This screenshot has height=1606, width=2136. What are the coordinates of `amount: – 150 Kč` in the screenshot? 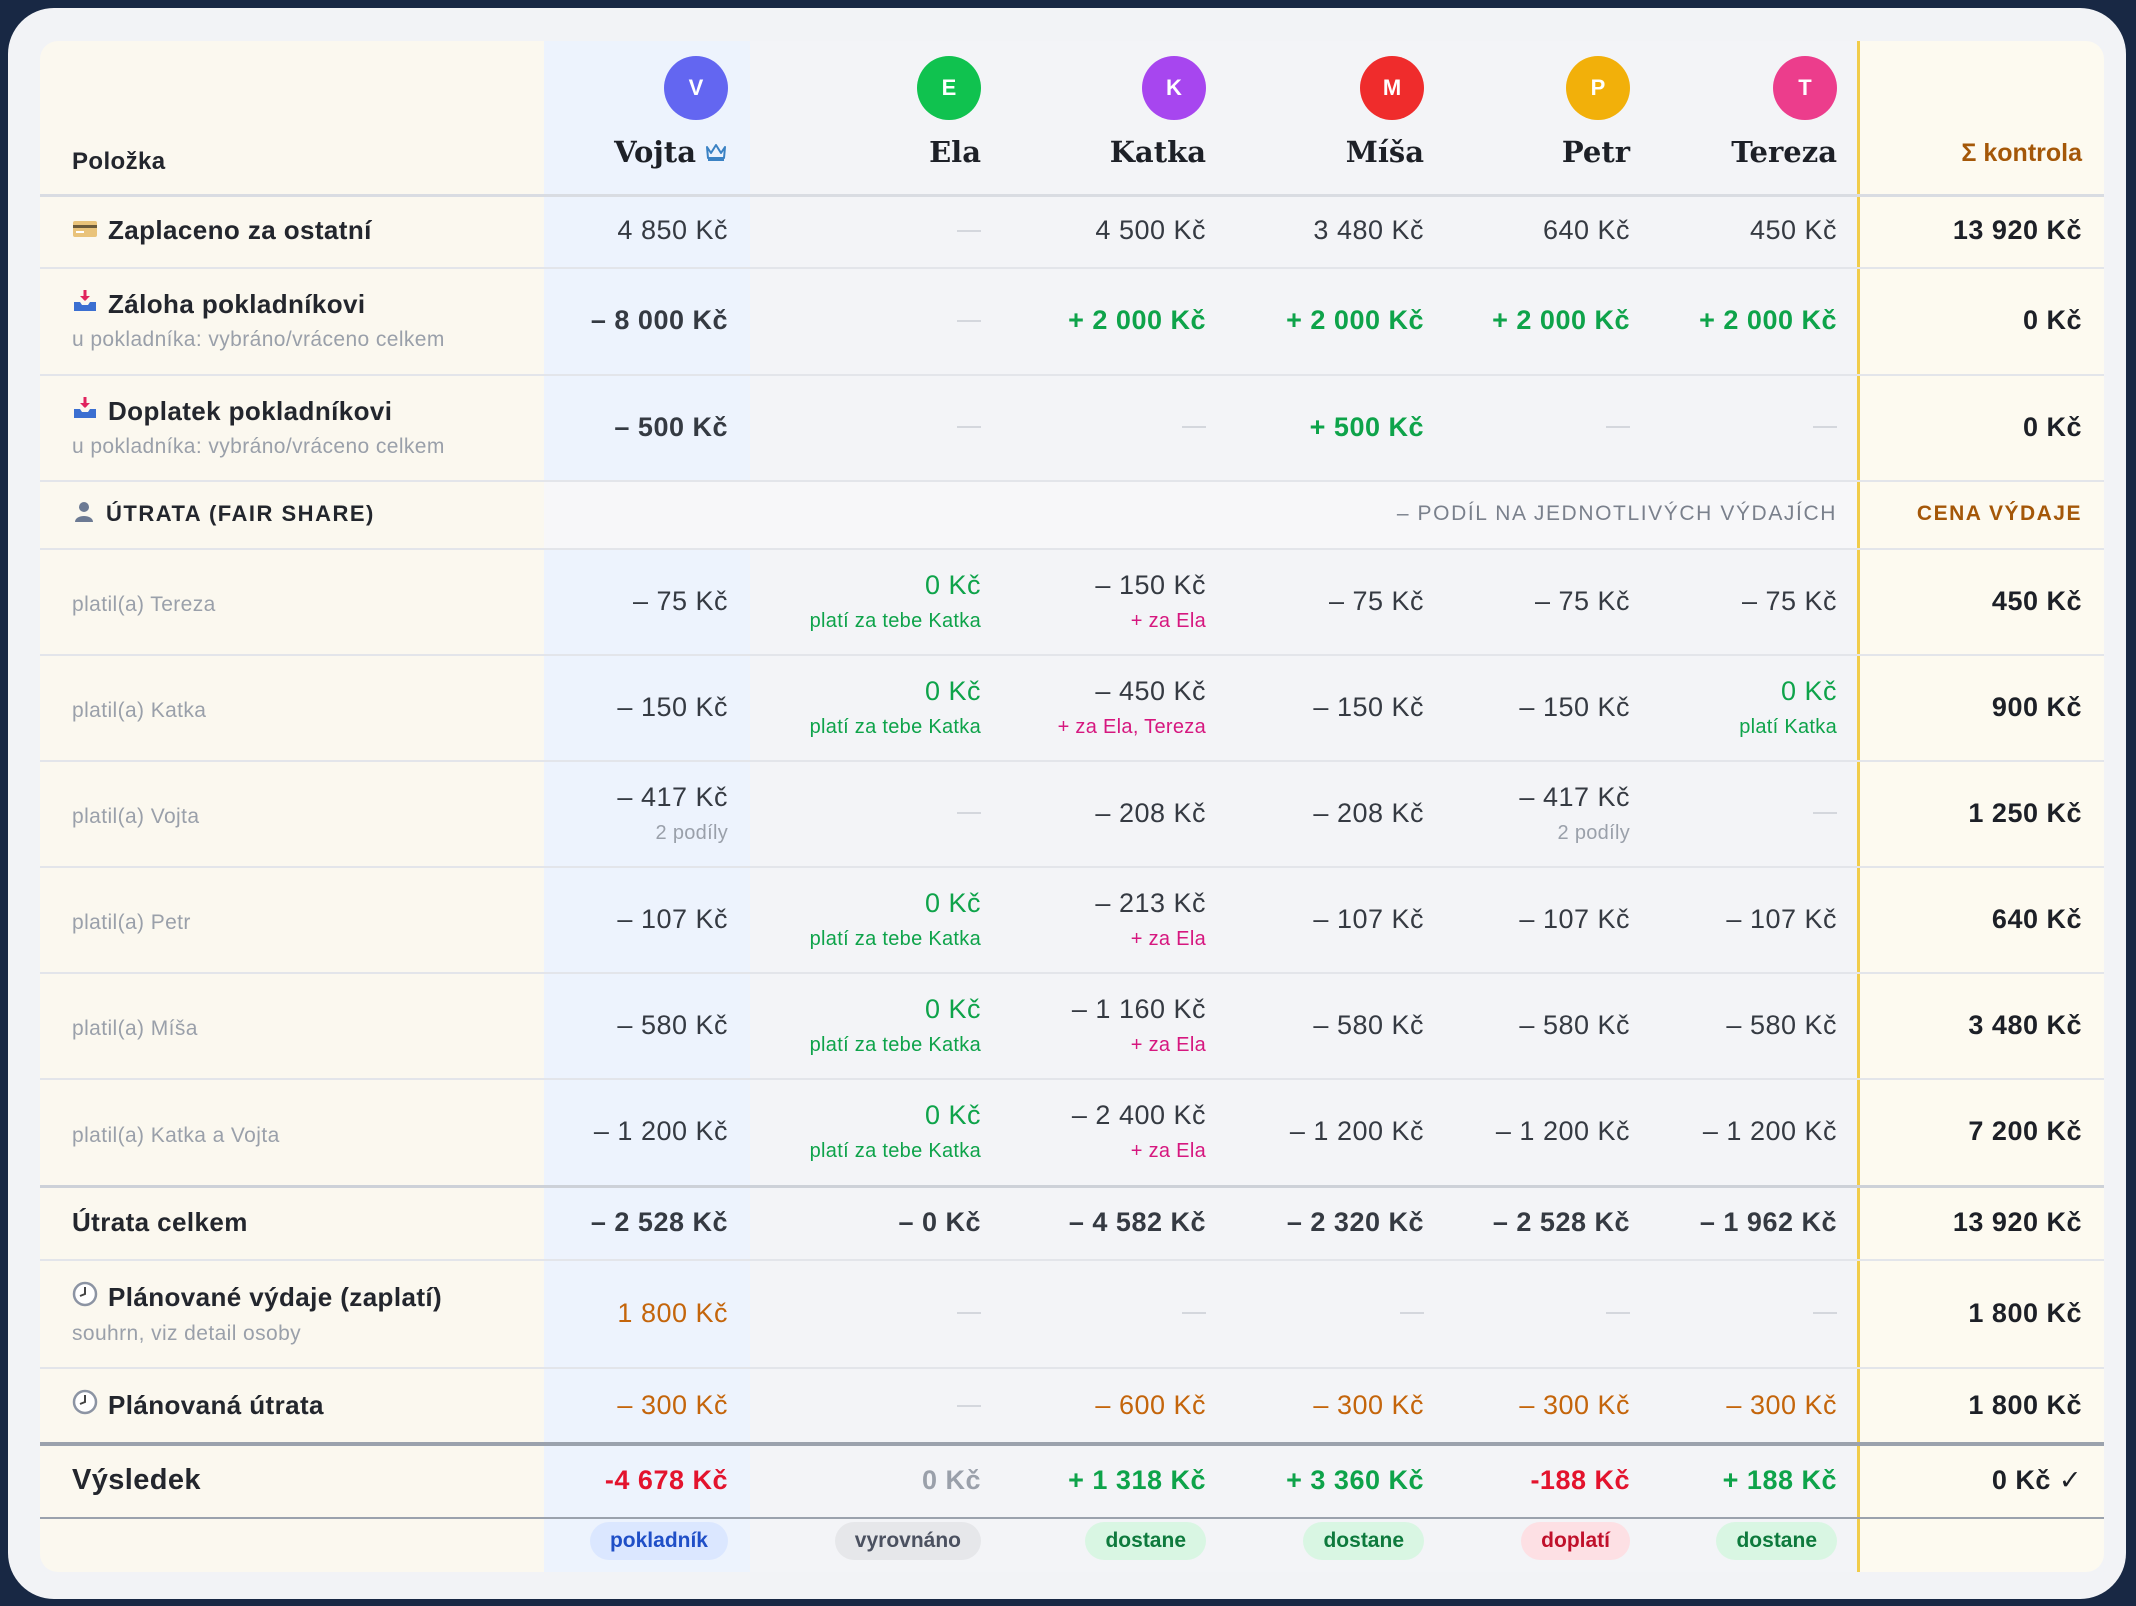 It's located at (1150, 584).